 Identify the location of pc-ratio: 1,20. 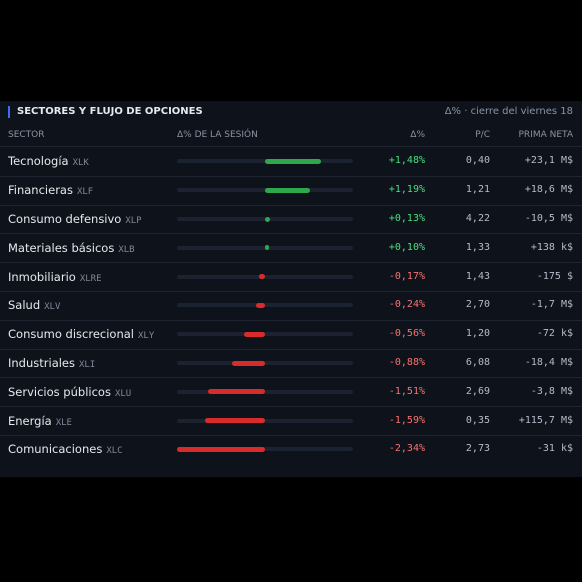
(477, 334).